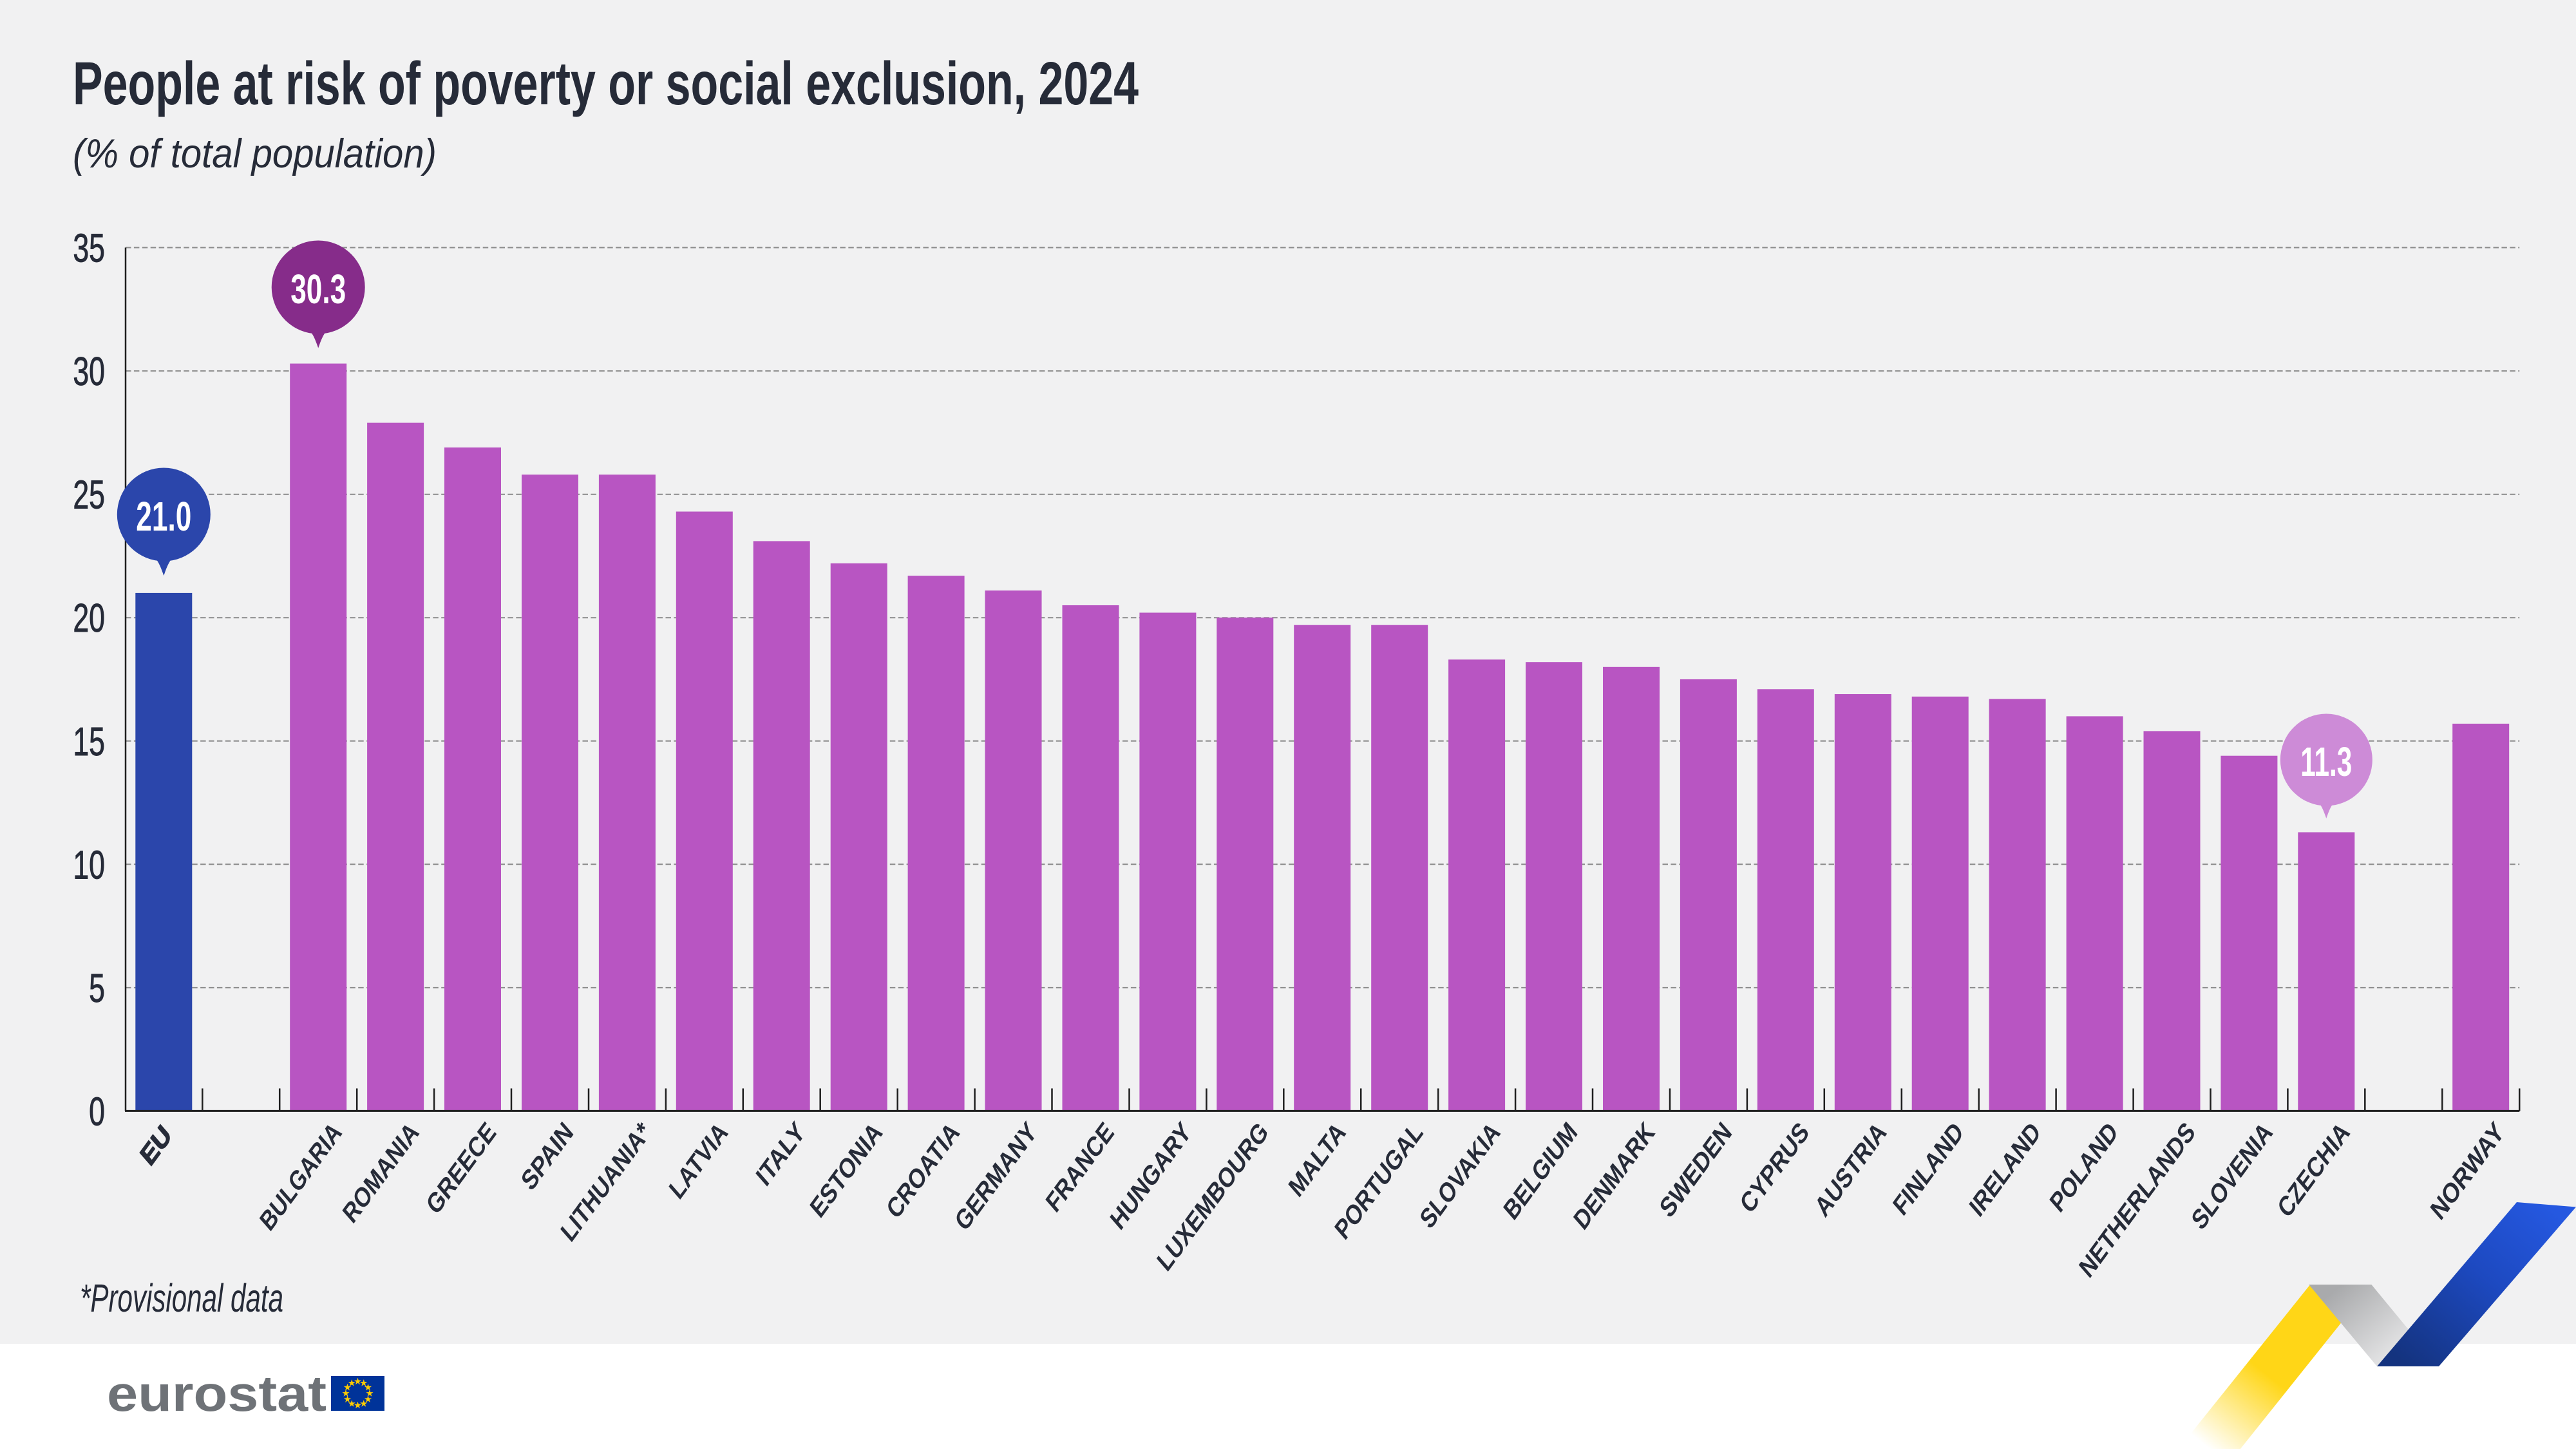 This screenshot has height=1452, width=2576. I want to click on svg-text: 35, so click(89, 248).